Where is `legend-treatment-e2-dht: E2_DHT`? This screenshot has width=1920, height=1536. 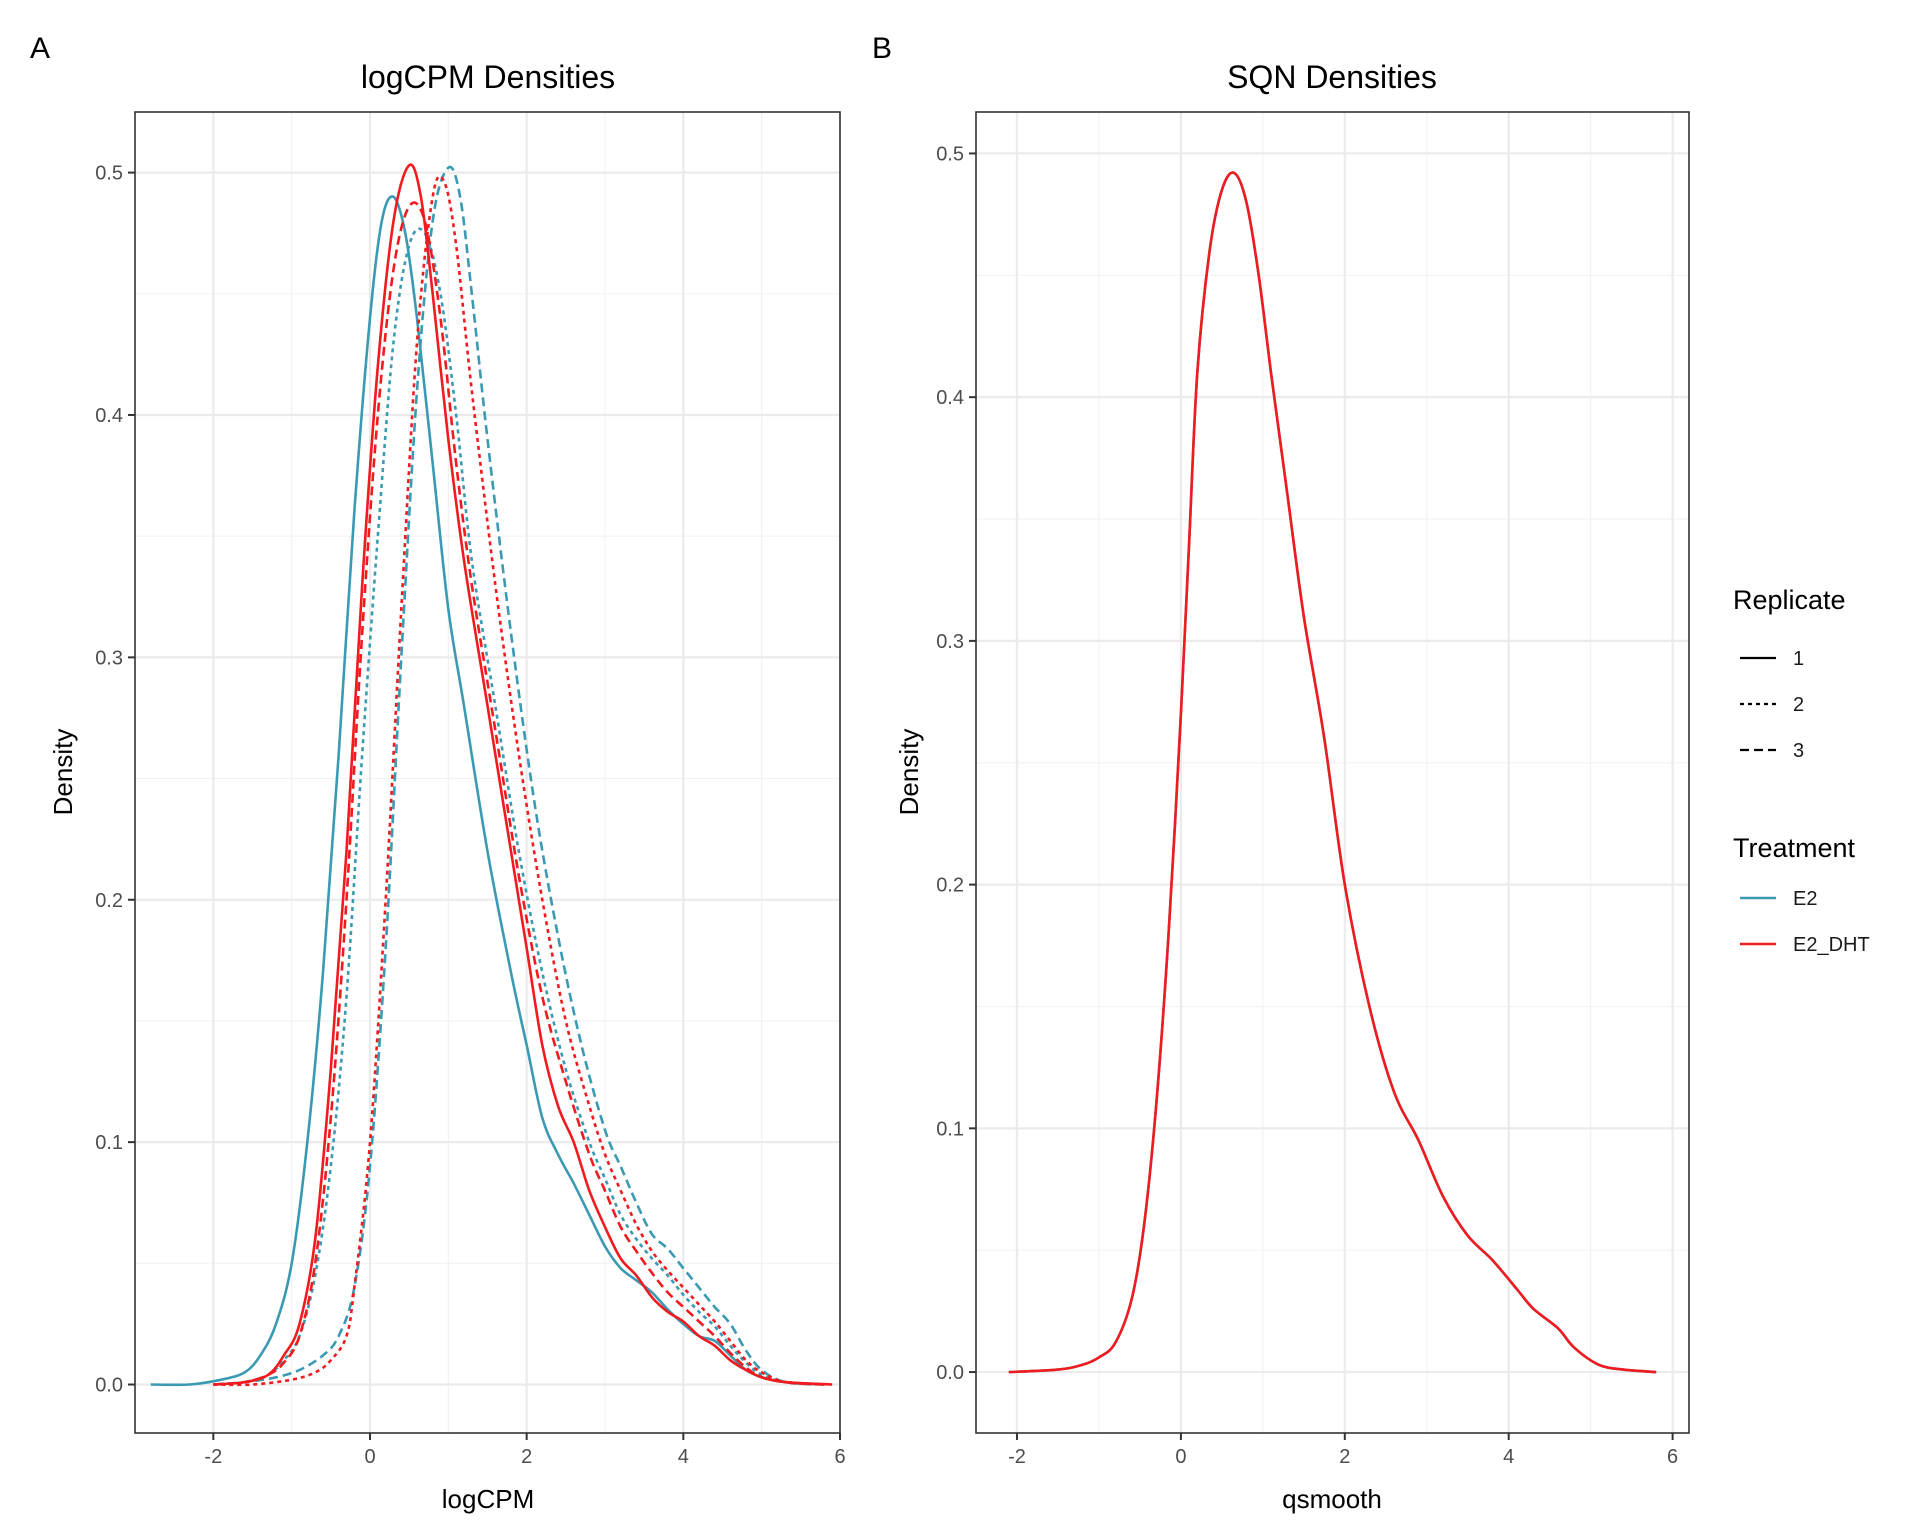 legend-treatment-e2-dht: E2_DHT is located at coordinates (1805, 945).